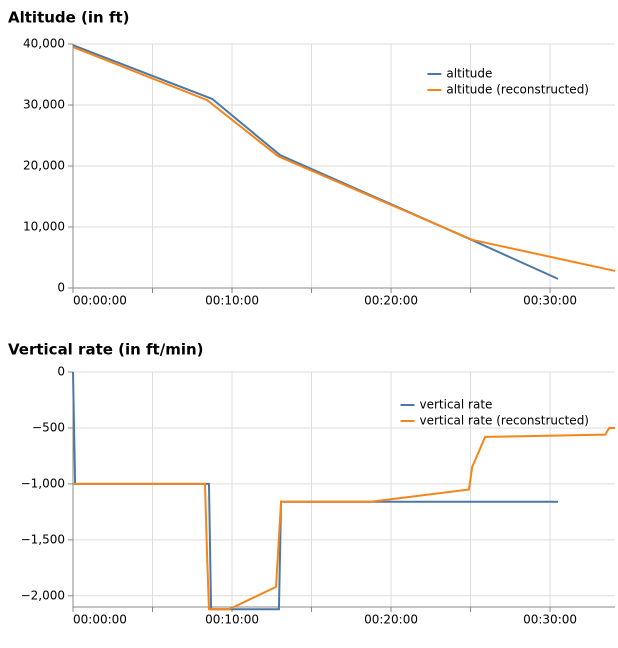 This screenshot has width=618, height=648. Describe the element at coordinates (43, 483) in the screenshot. I see `y-tick-label: −1,000` at that location.